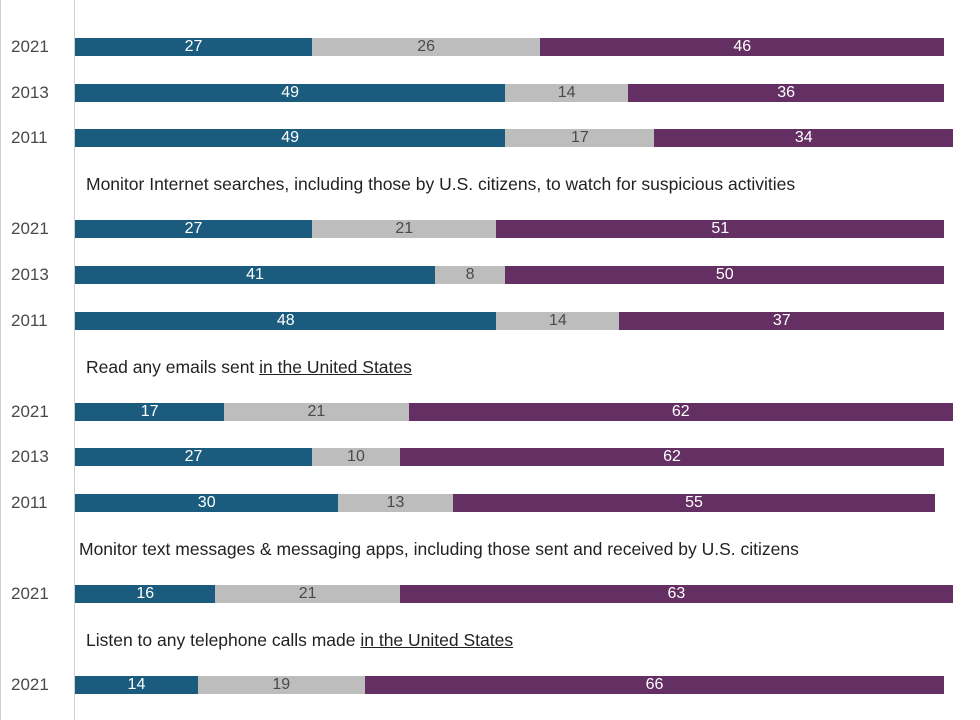 This screenshot has width=980, height=720. I want to click on bar-segment: 34, so click(803, 138).